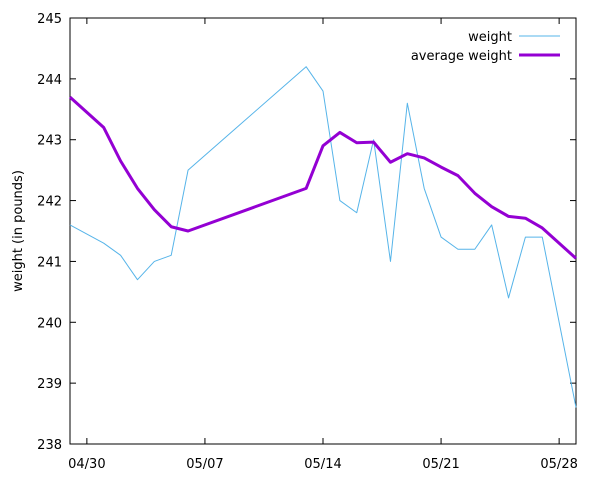  I want to click on y-tick-label: 243, so click(49, 141).